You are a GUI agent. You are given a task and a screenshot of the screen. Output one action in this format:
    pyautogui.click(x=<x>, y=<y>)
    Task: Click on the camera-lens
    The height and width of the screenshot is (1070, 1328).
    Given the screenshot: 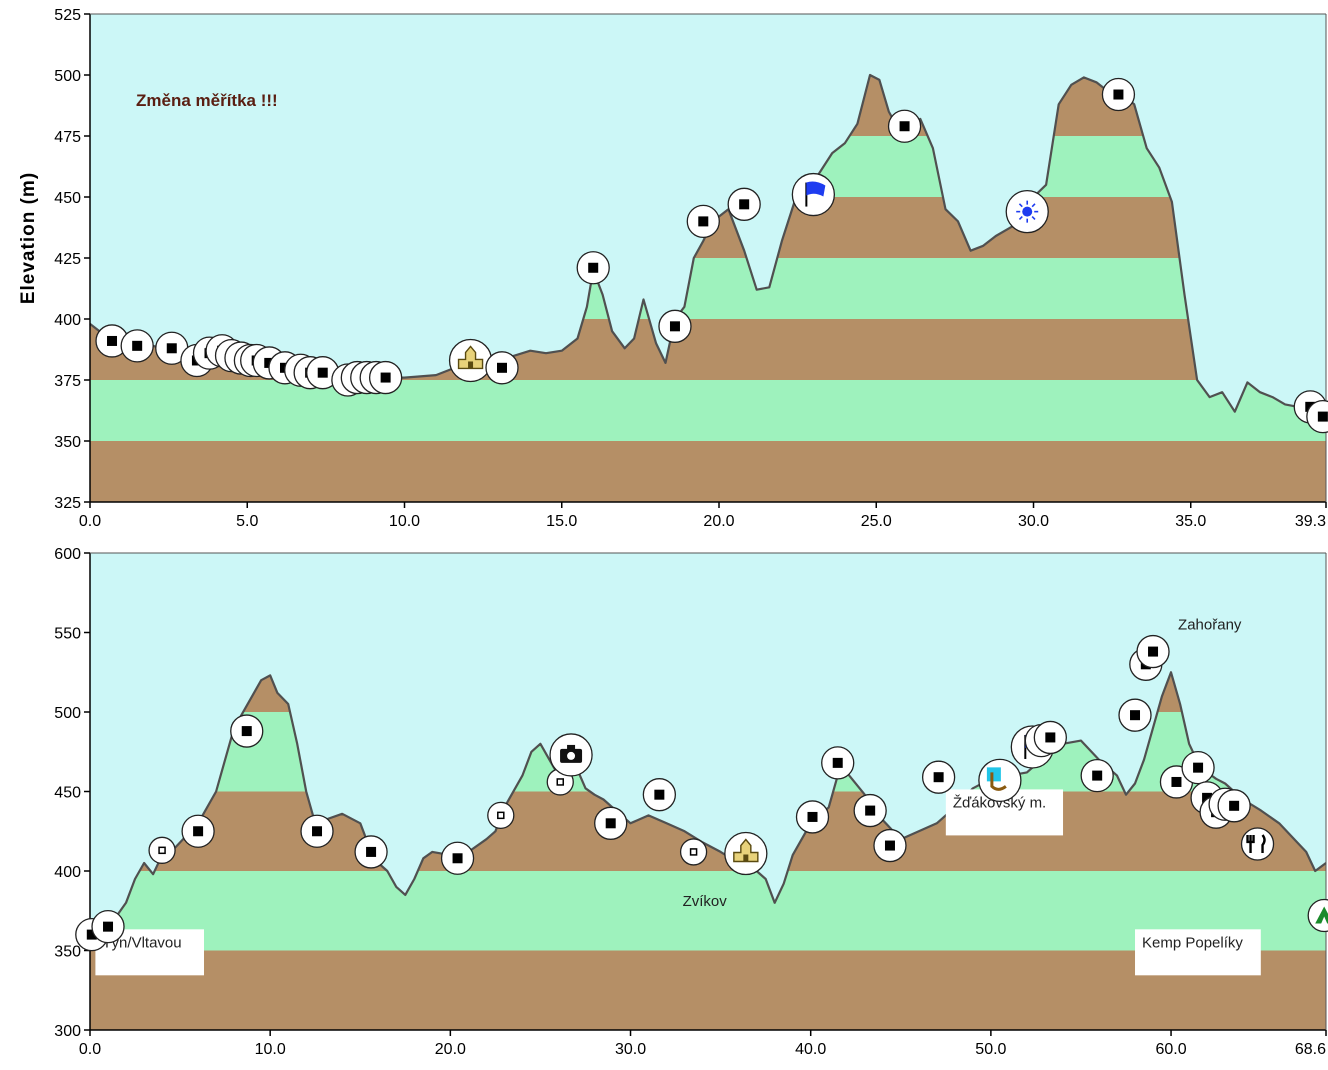 What is the action you would take?
    pyautogui.click(x=571, y=755)
    